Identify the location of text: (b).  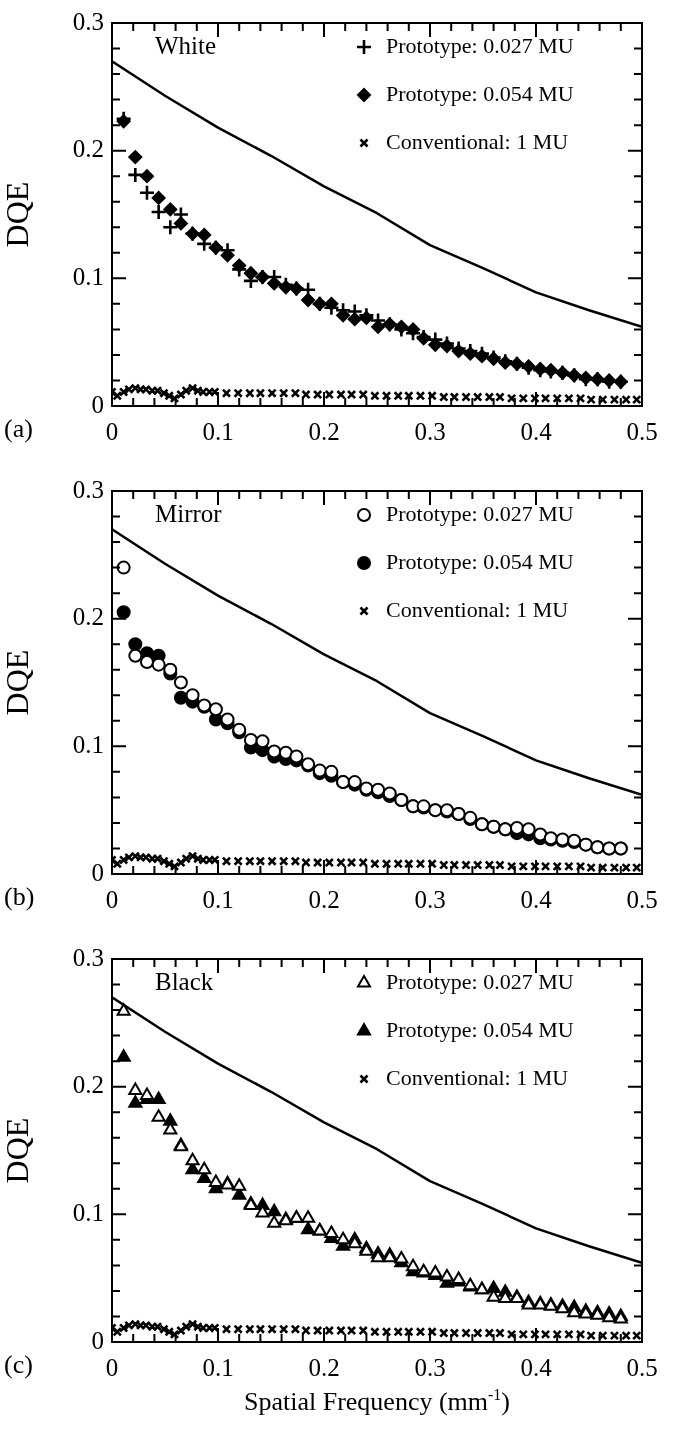
(19, 896).